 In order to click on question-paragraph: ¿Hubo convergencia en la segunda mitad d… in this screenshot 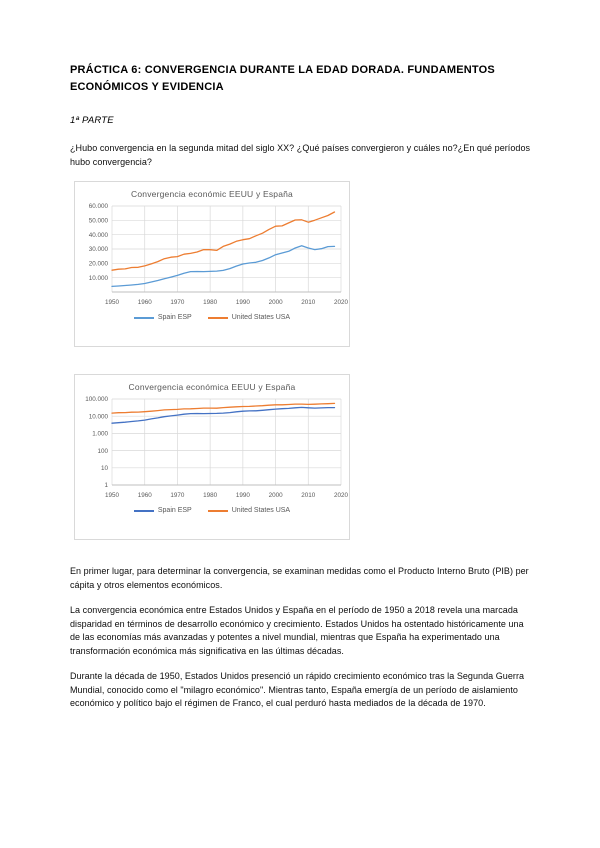, I will do `click(300, 155)`.